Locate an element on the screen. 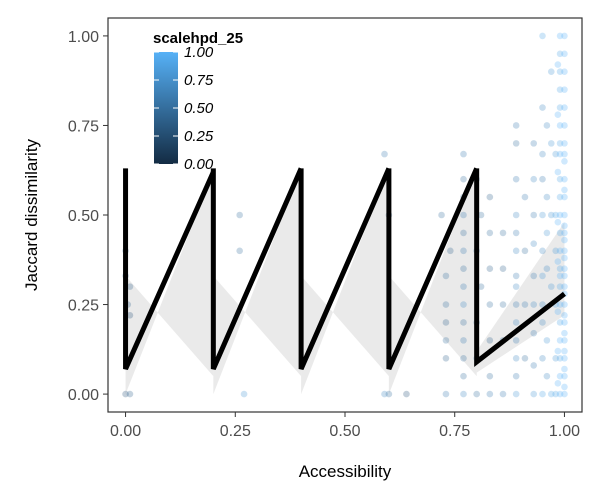  legend: scalehpd_25 1.00 0.75 0.50 0.25 0.00 is located at coordinates (198, 101).